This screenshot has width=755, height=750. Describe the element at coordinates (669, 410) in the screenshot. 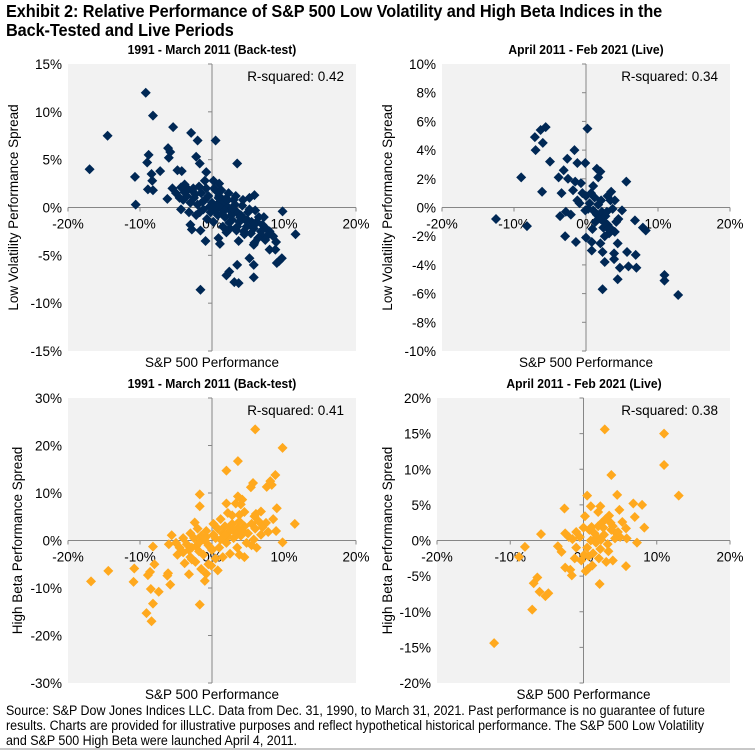

I see `r-squared-annotation: R-squared: 0.38` at that location.